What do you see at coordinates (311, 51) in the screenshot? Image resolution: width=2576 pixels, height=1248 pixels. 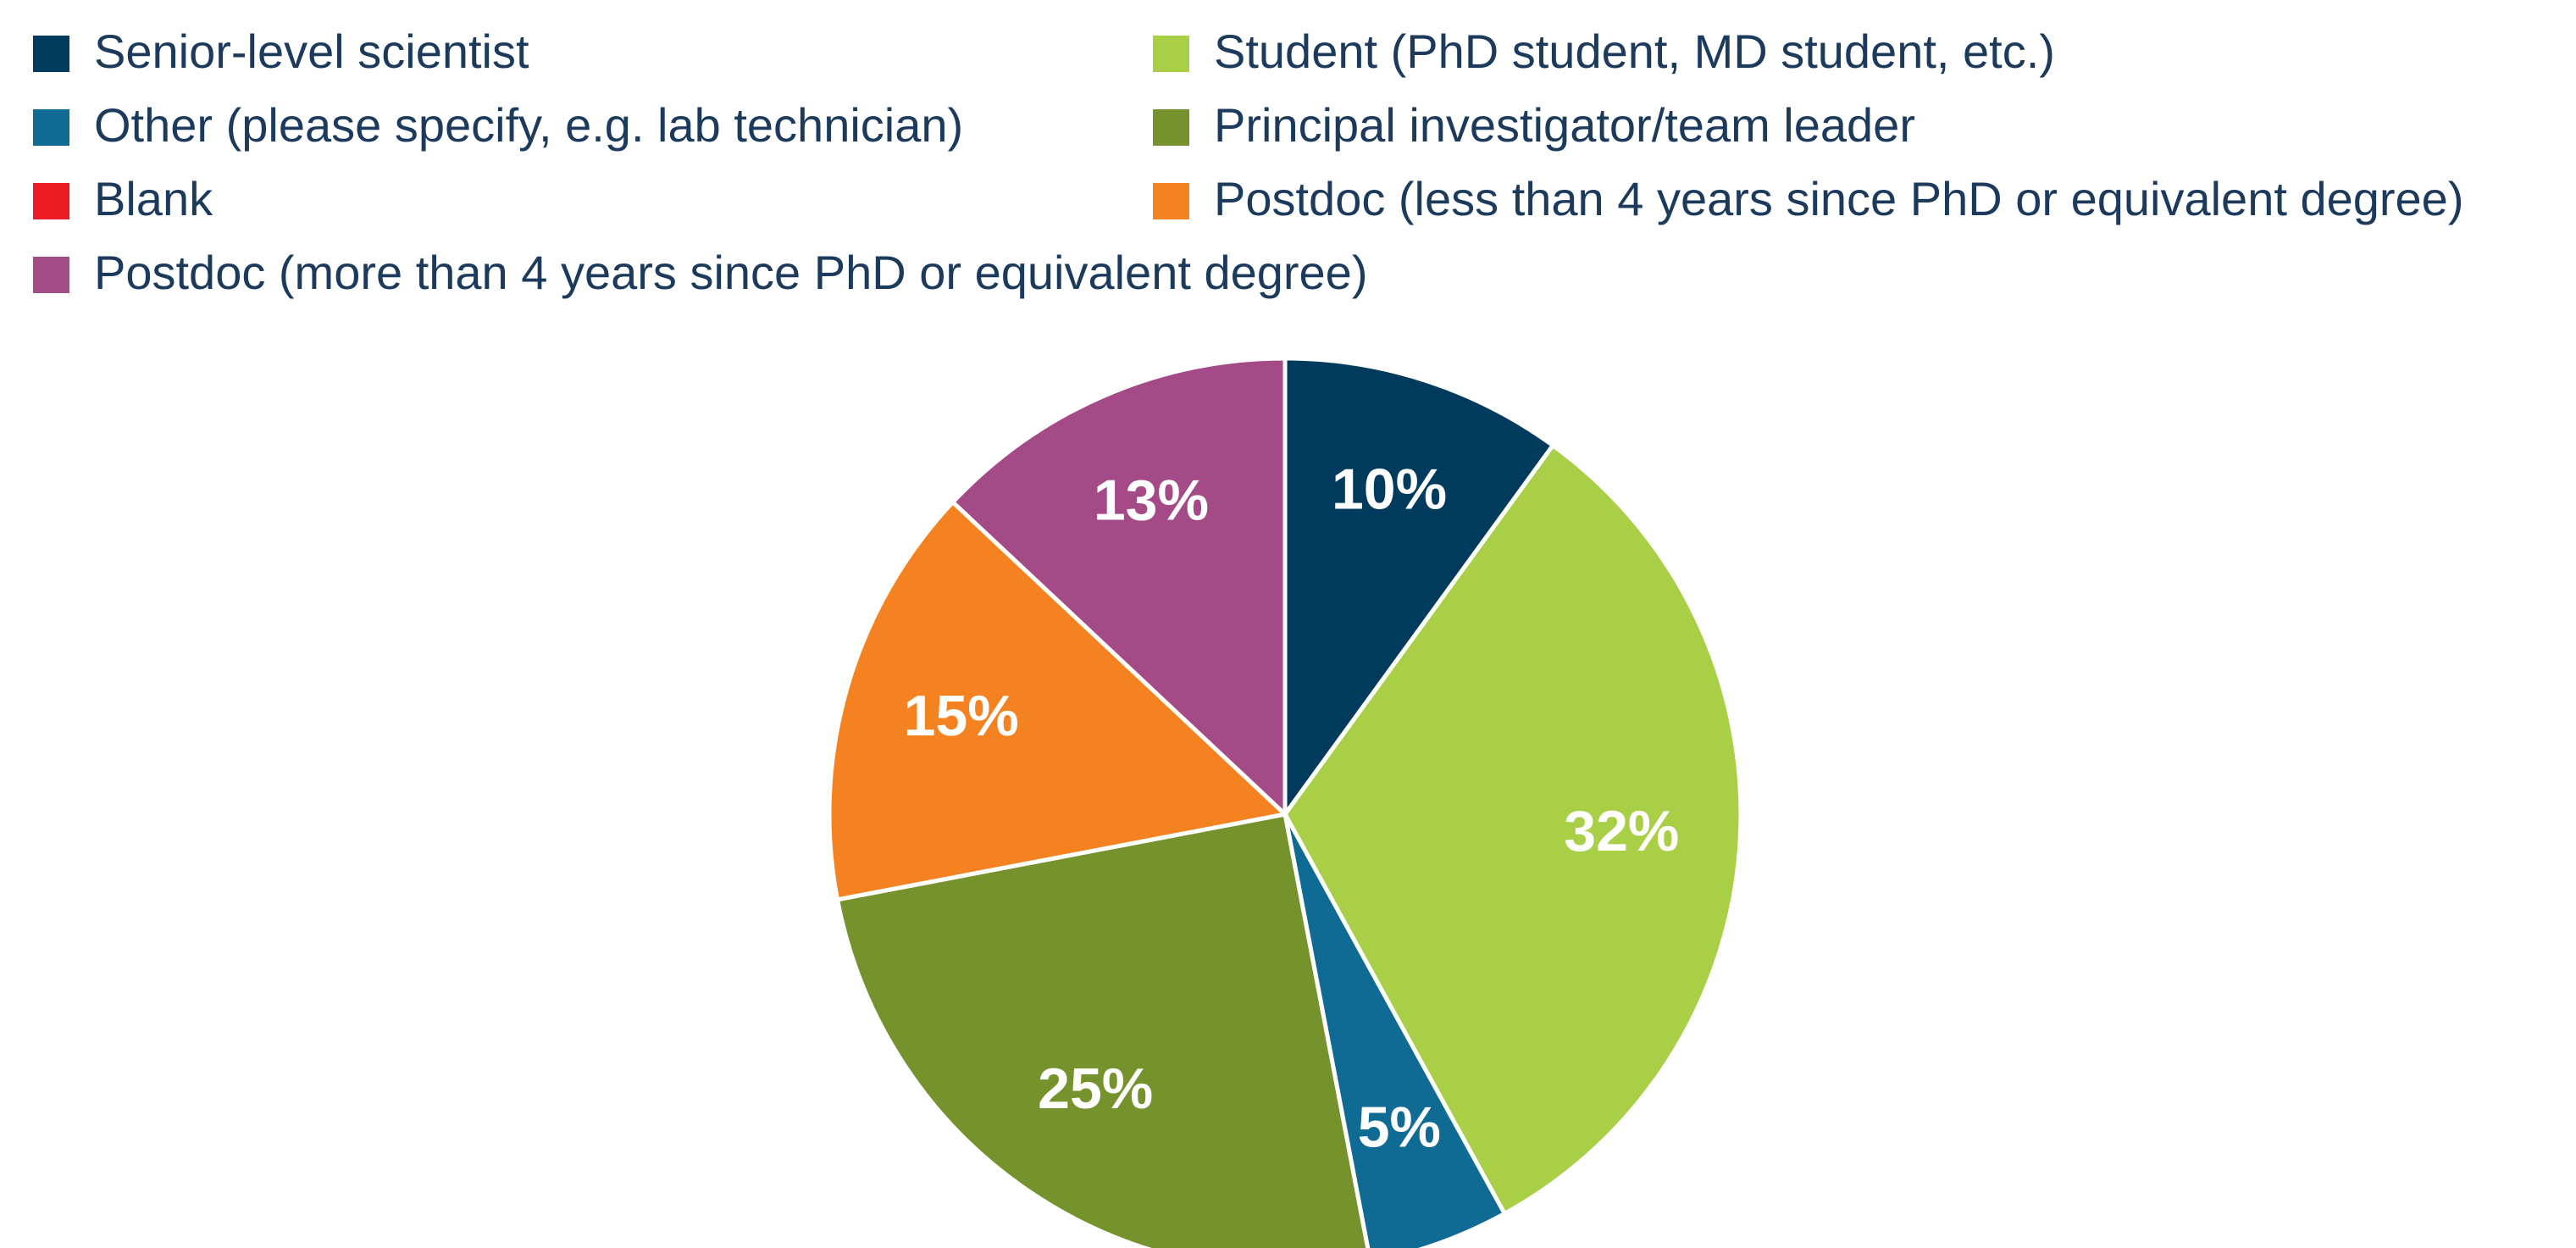 I see `legend-label: Senior-level scientist` at bounding box center [311, 51].